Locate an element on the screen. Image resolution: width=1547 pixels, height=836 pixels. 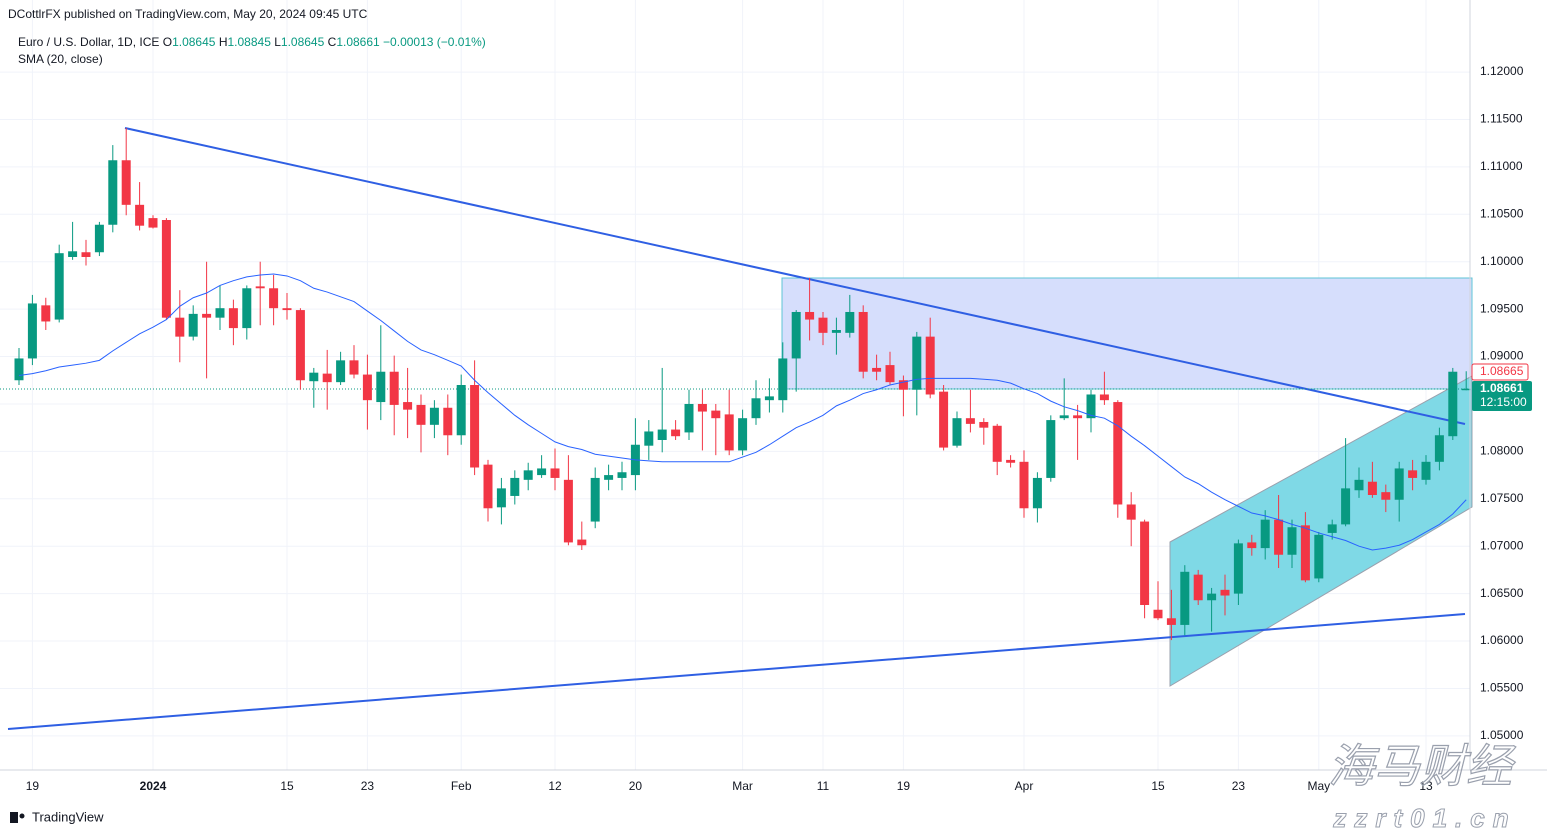
trendline is located at coordinates (736, 671).